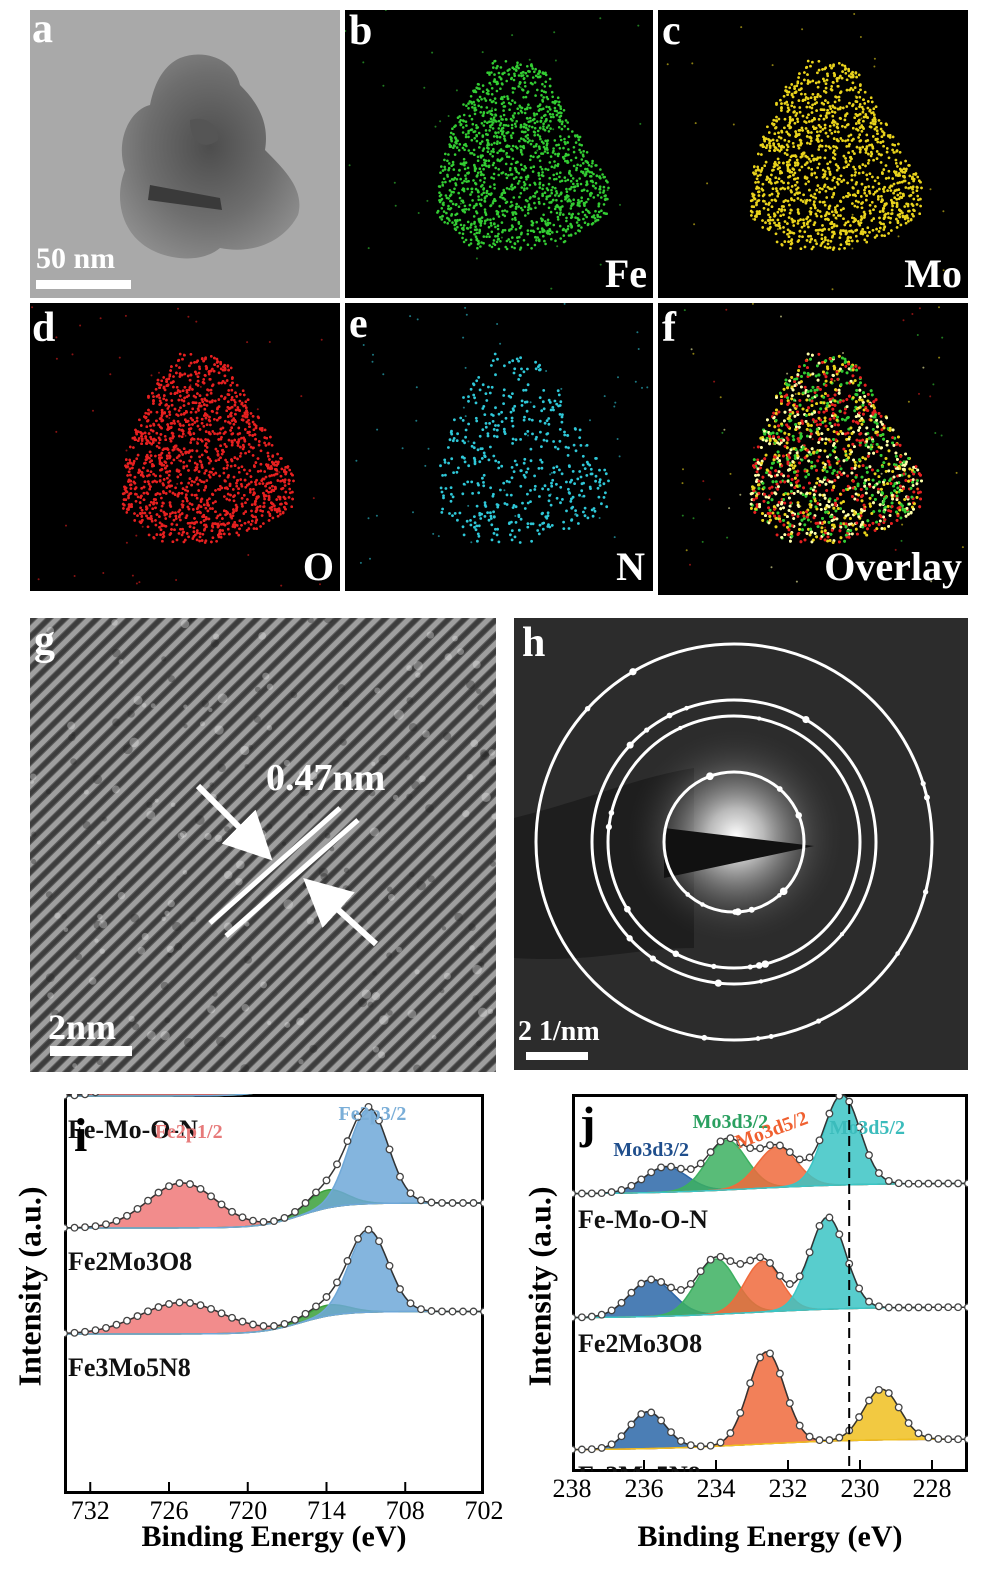 The image size is (1006, 1594). I want to click on diffraction-pattern, so click(724, 842).